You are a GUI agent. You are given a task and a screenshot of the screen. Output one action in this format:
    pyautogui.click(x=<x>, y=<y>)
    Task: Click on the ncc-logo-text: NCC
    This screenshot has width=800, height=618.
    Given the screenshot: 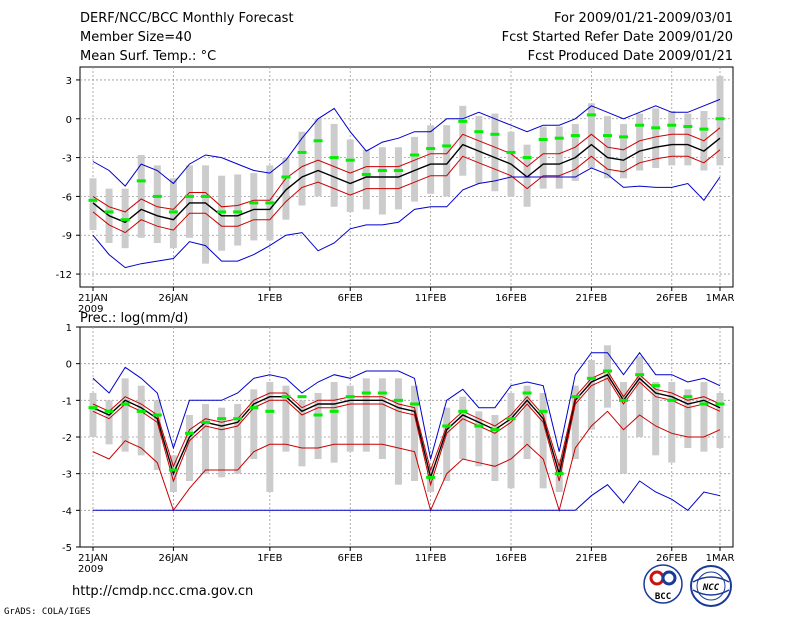 What is the action you would take?
    pyautogui.click(x=711, y=588)
    